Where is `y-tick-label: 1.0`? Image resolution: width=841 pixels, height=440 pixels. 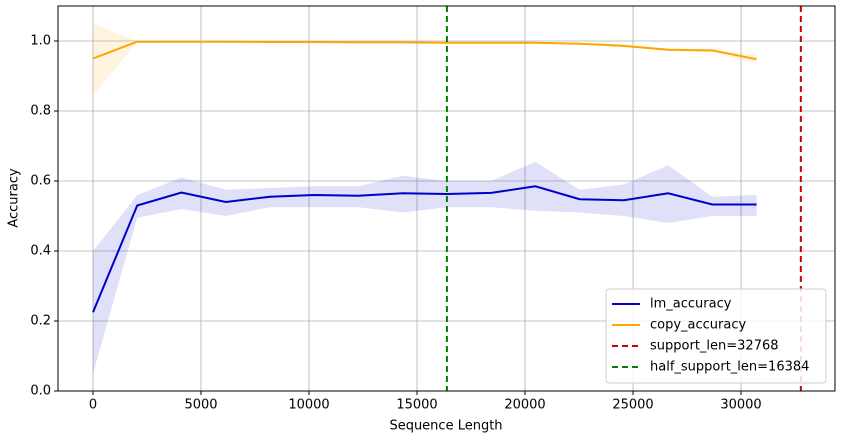 y-tick-label: 1.0 is located at coordinates (40, 41).